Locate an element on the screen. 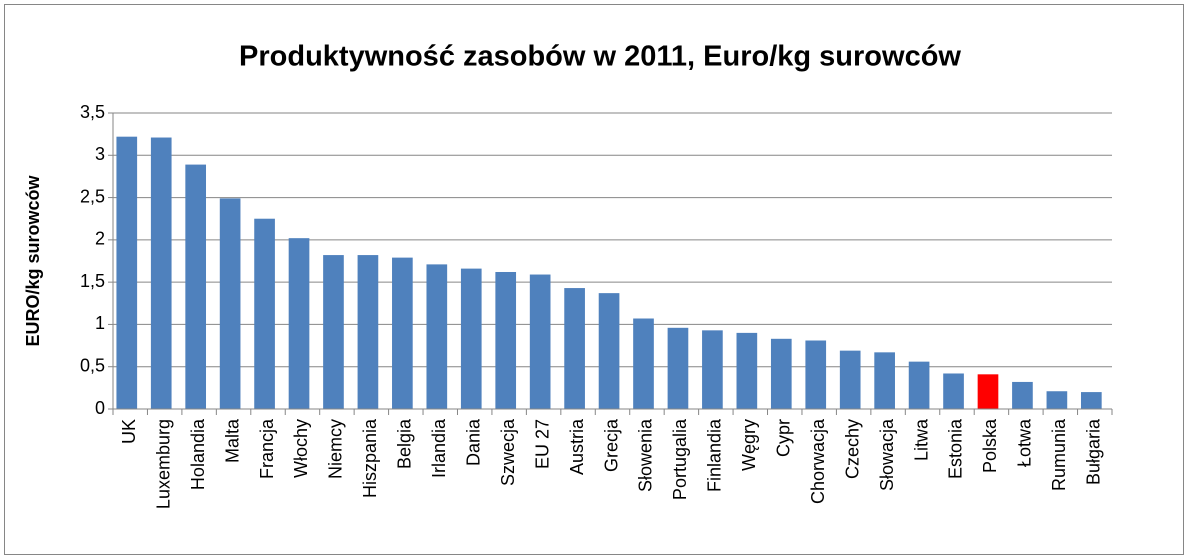 The width and height of the screenshot is (1189, 559). x-tick-label: Czechy is located at coordinates (852, 449).